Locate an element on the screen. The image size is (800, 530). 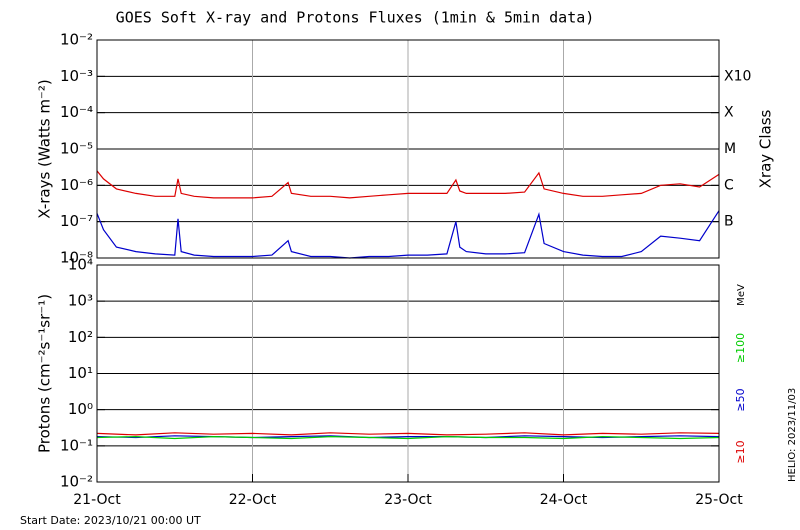
y2-tick-label: X10 is located at coordinates (737, 76).